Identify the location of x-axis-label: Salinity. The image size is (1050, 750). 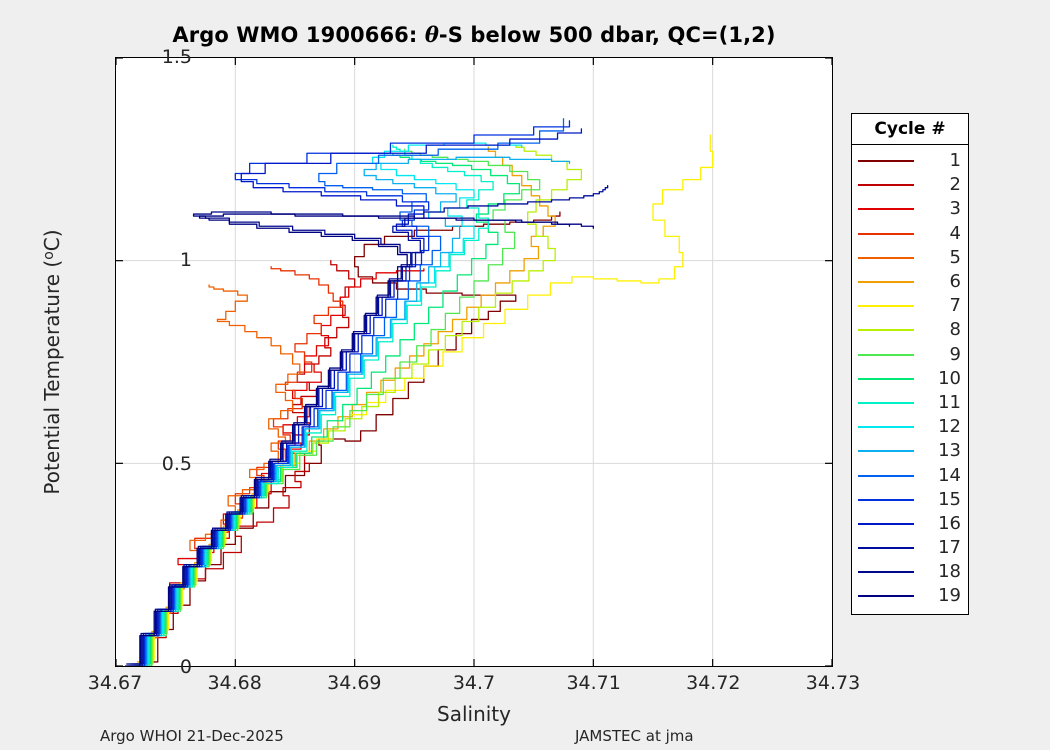
(474, 714).